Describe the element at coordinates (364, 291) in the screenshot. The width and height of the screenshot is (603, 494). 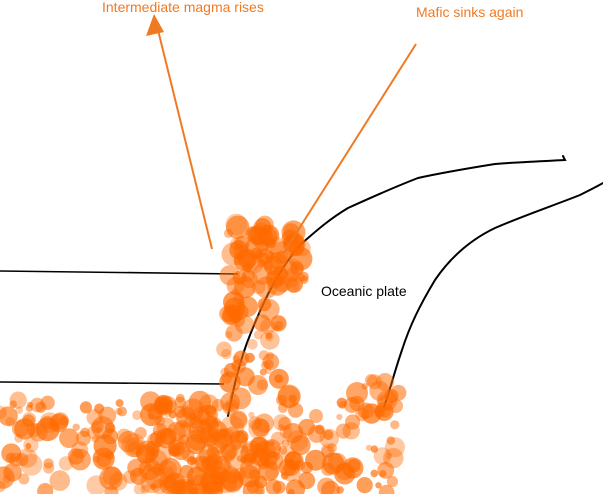
I see `oceanic-plate-label: Oceanic plate` at that location.